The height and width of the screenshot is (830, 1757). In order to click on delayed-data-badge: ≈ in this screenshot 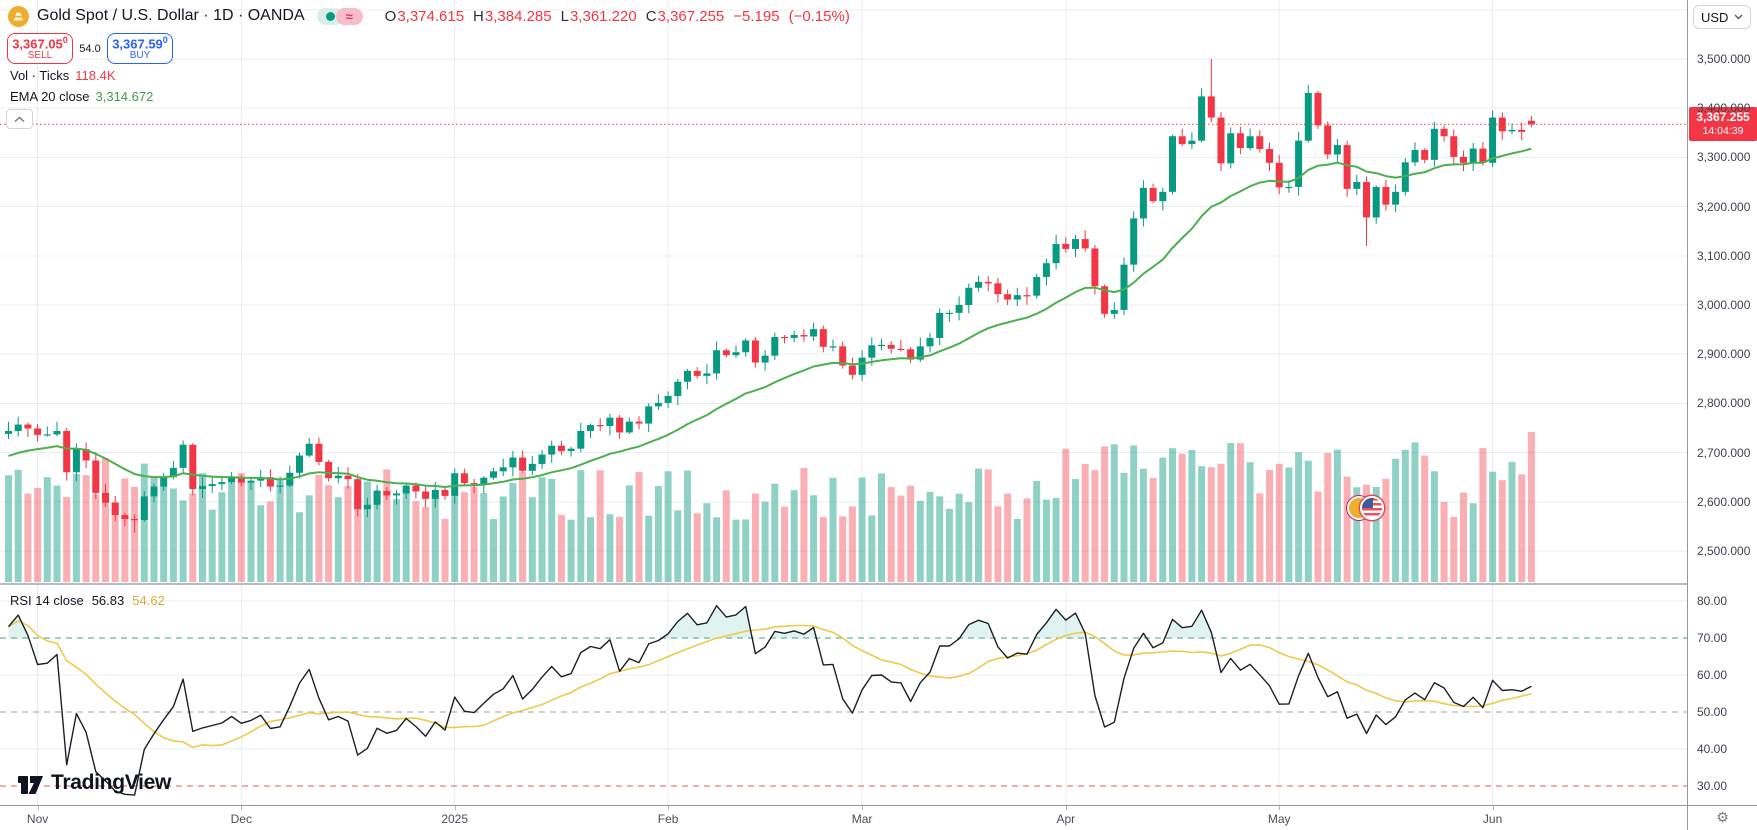, I will do `click(349, 16)`.